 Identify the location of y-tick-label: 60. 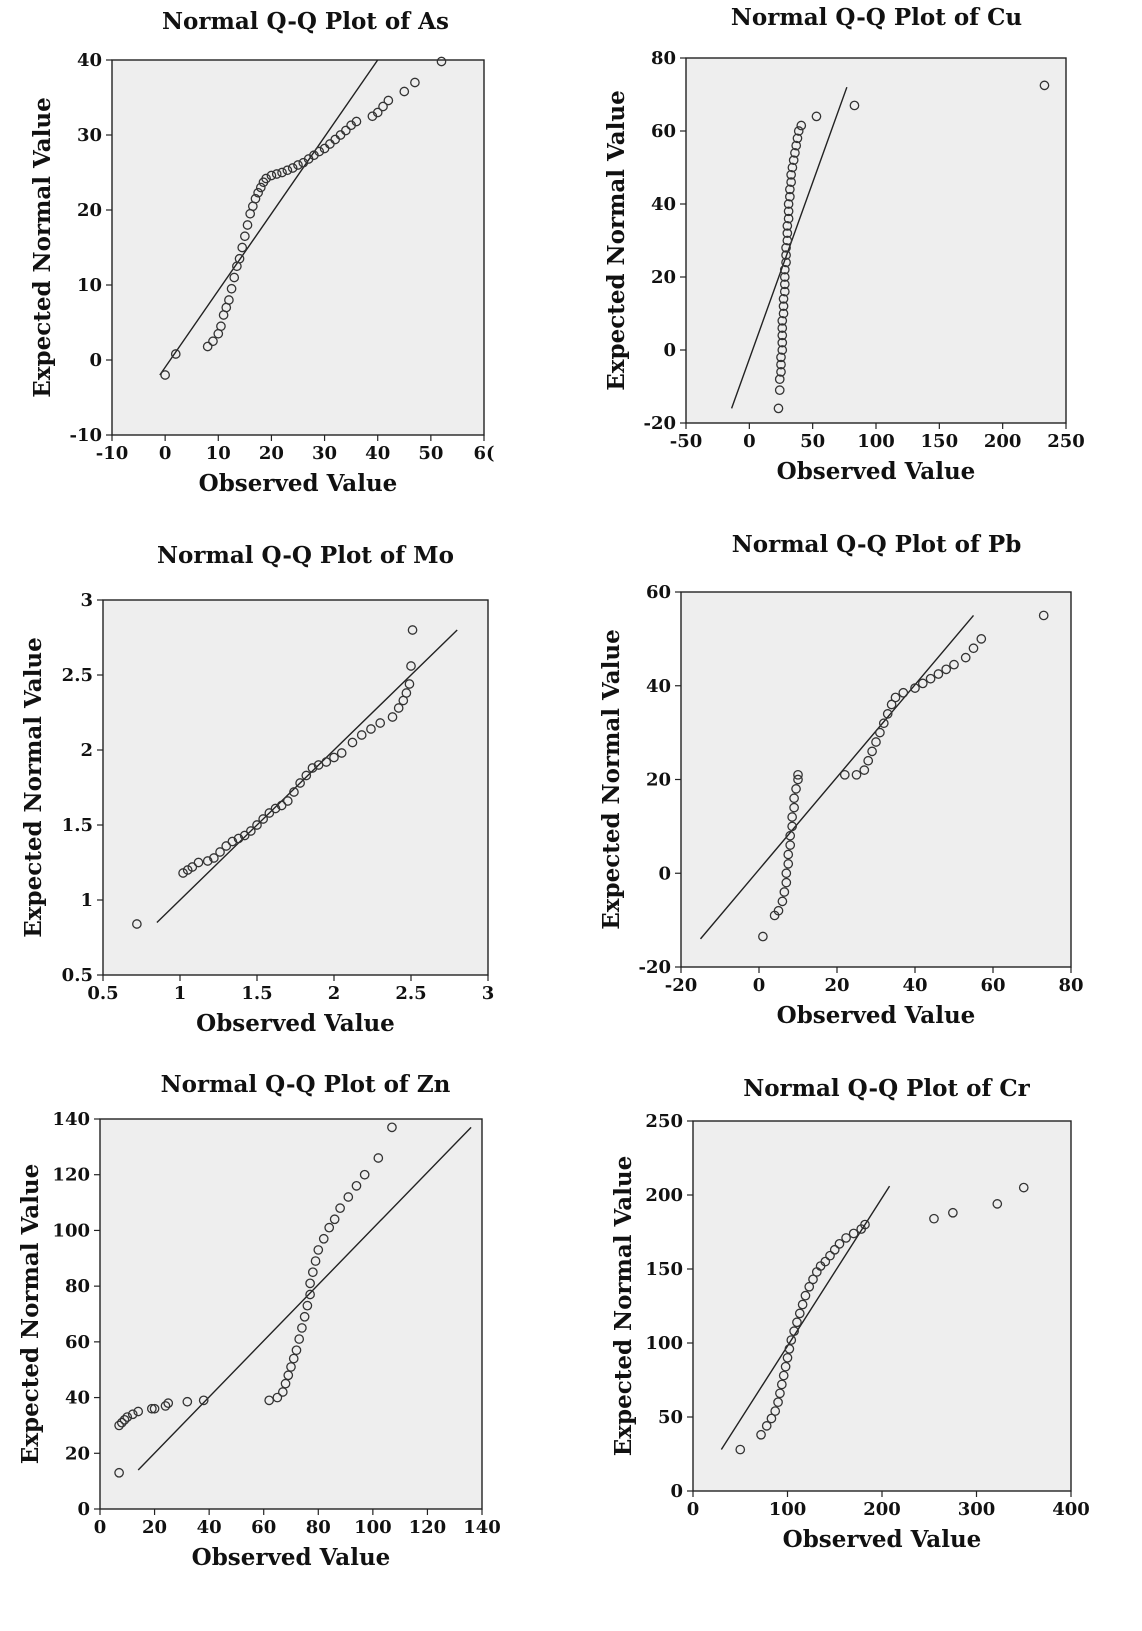
(77, 1342).